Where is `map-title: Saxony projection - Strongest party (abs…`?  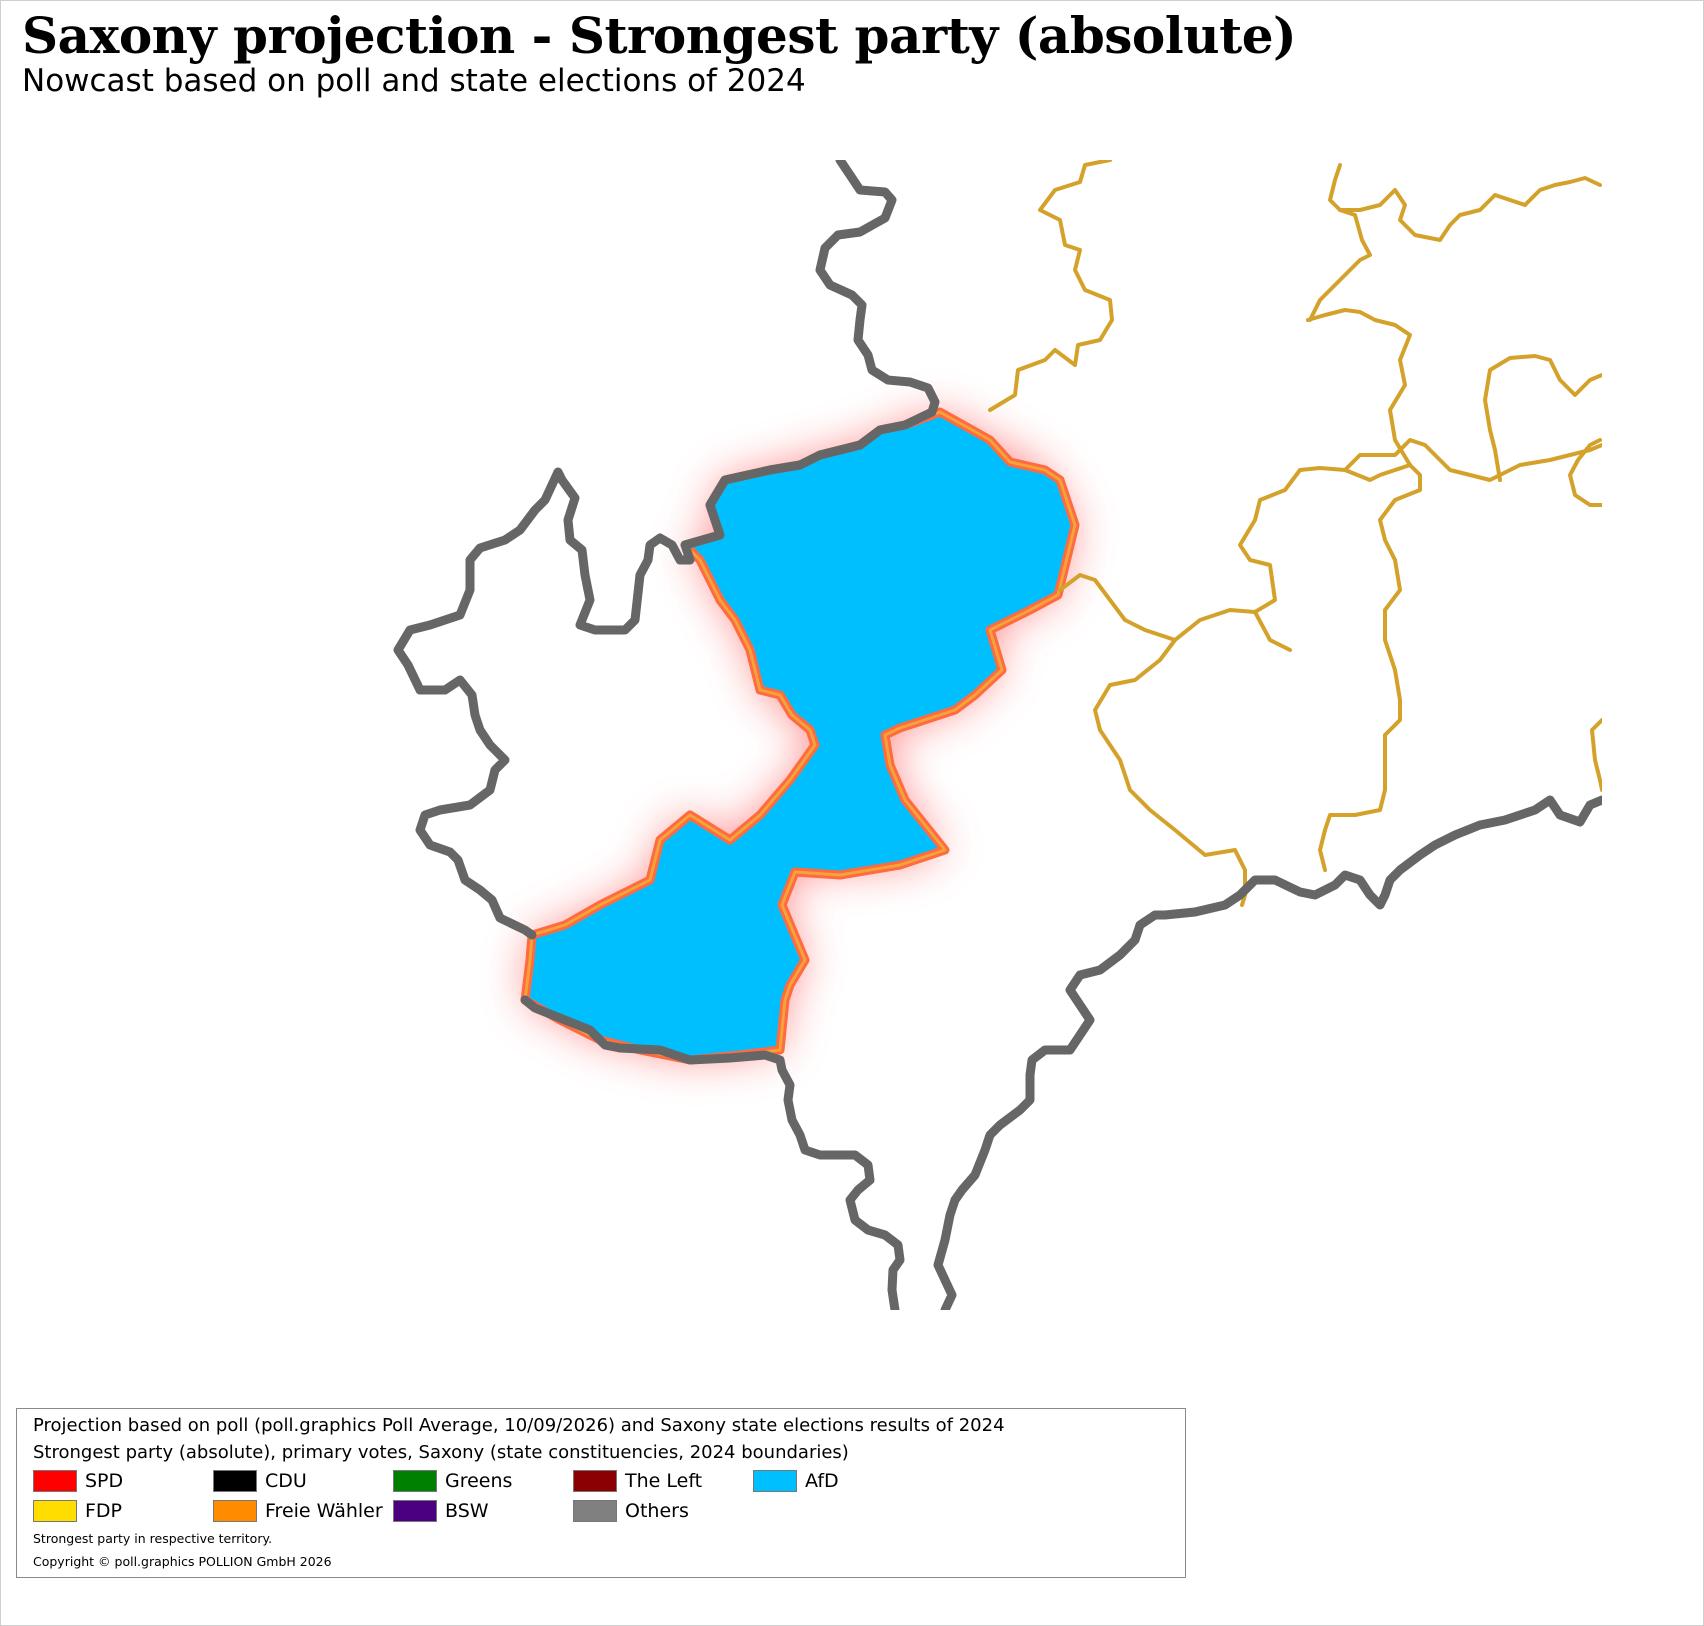
map-title: Saxony projection - Strongest party (abs… is located at coordinates (659, 35).